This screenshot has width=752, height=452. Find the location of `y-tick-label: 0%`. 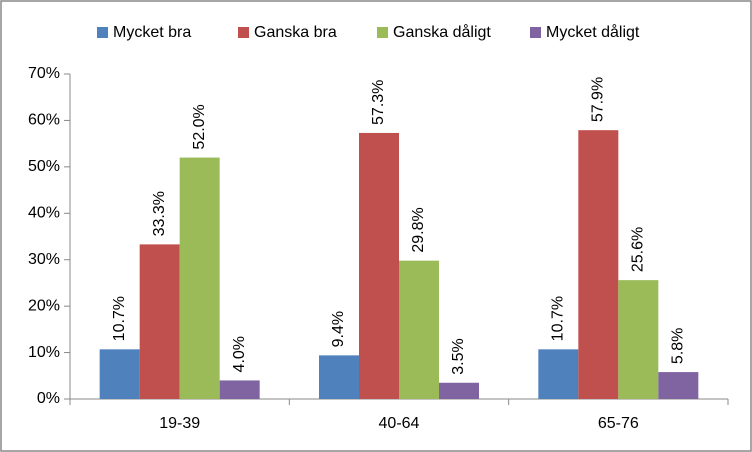

y-tick-label: 0% is located at coordinates (48, 398).